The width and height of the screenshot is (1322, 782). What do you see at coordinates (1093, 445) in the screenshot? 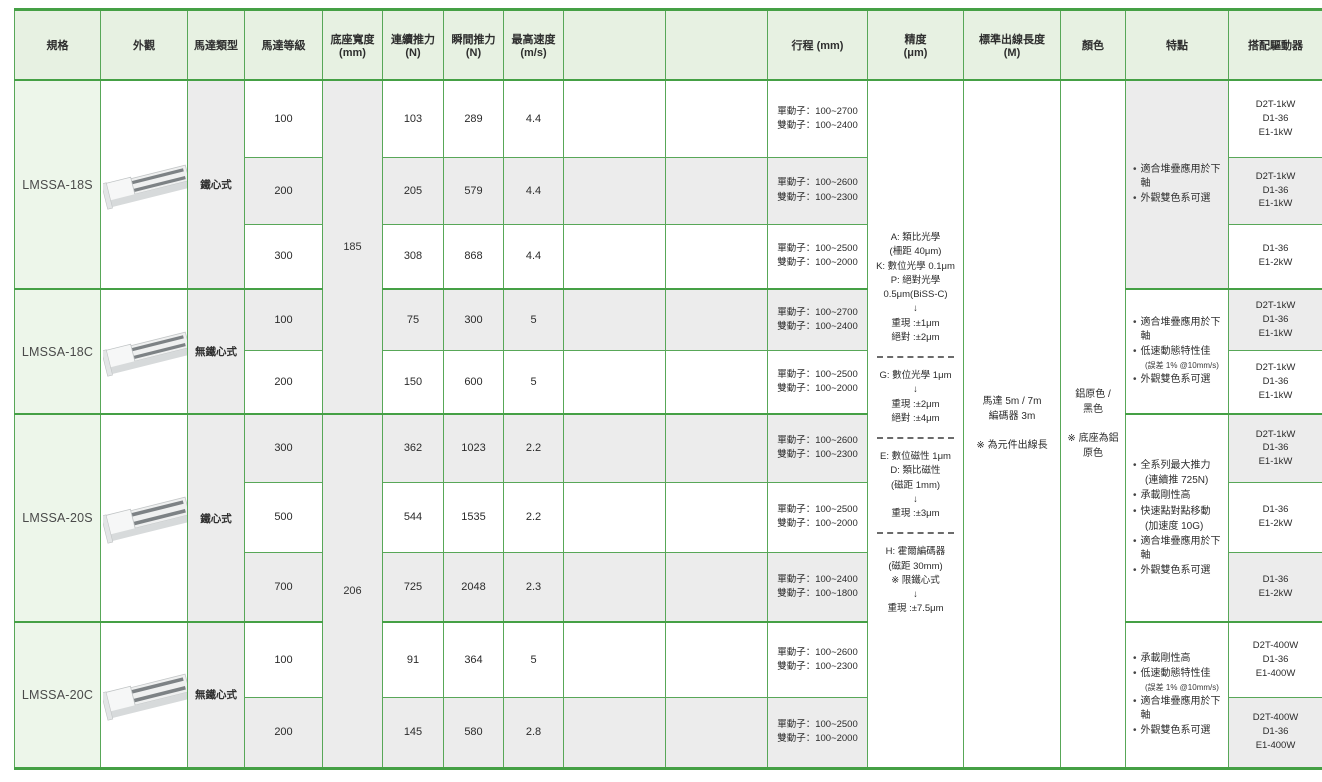
I see `color-note: ※ 底座為鋁 原色` at bounding box center [1093, 445].